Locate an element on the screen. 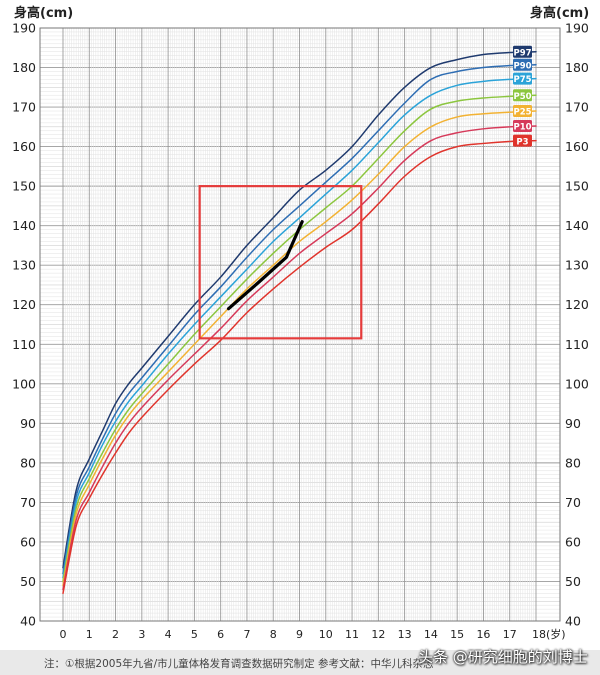 The width and height of the screenshot is (600, 675). y-tick-label-right: 100 is located at coordinates (577, 383).